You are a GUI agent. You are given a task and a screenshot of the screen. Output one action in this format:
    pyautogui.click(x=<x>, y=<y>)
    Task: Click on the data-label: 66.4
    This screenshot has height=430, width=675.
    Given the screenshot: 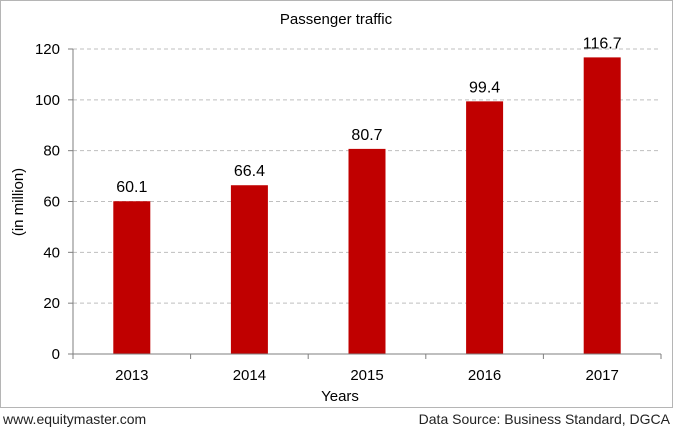 What is the action you would take?
    pyautogui.click(x=249, y=171)
    